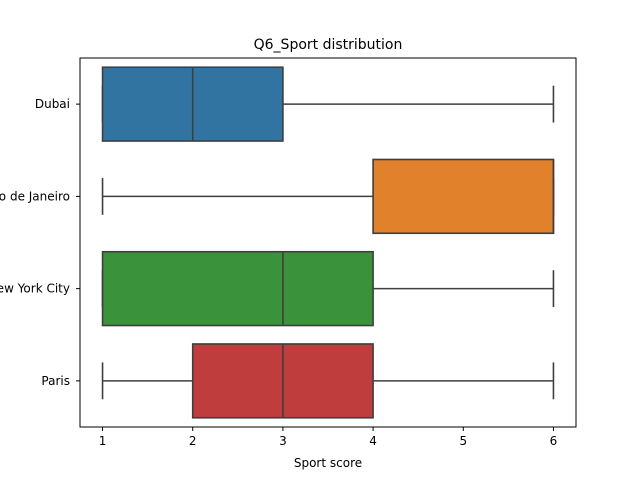  What do you see at coordinates (463, 441) in the screenshot?
I see `x-tick-label: 5` at bounding box center [463, 441].